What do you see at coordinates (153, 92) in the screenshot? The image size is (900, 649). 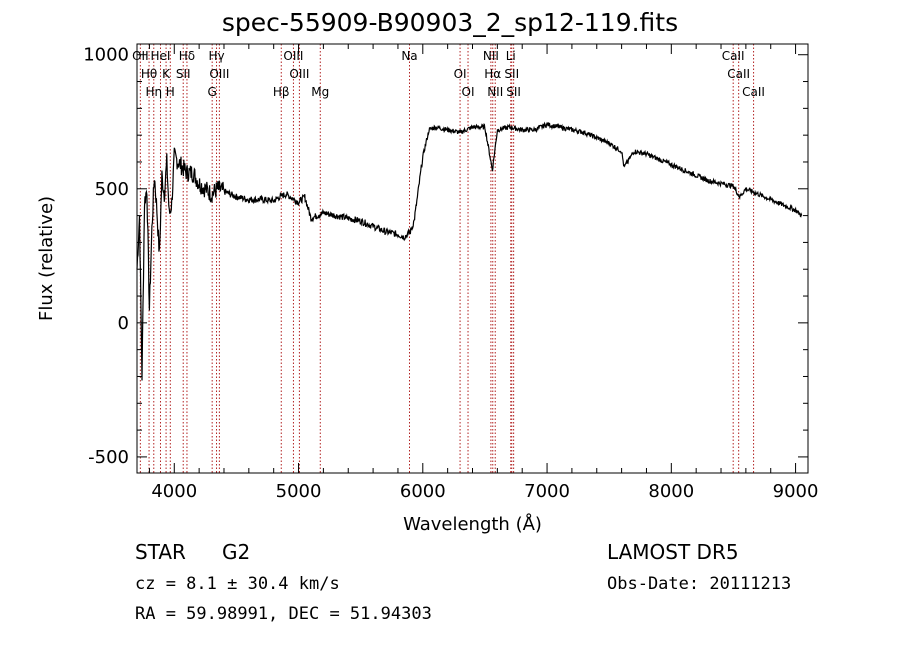 I see `line-label: Hη` at bounding box center [153, 92].